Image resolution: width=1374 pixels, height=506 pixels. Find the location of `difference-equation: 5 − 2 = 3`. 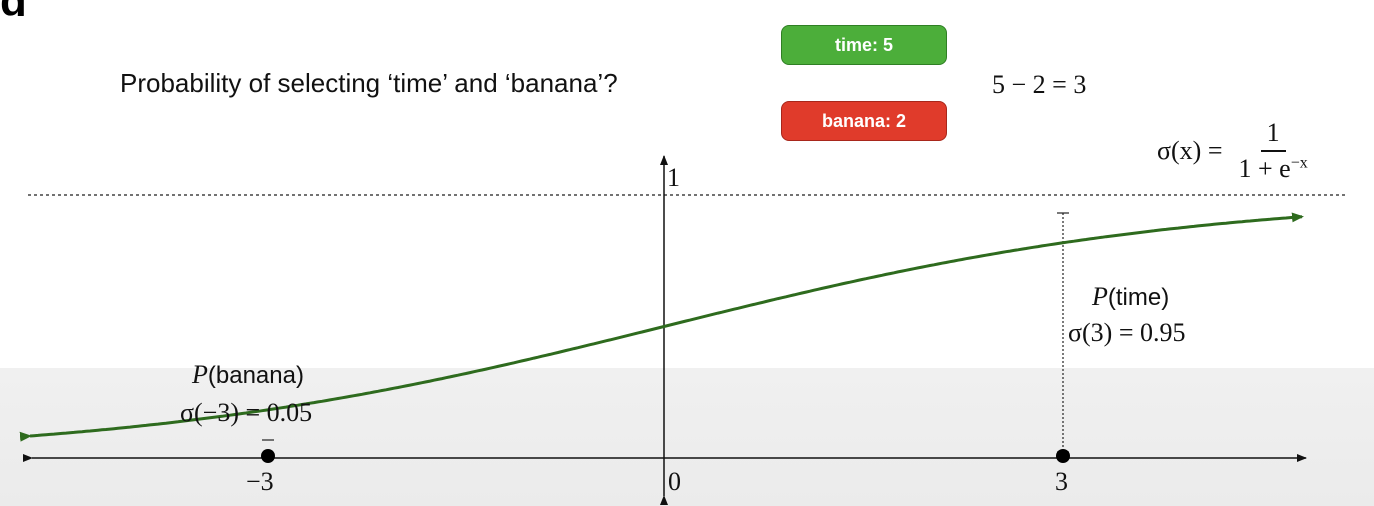

difference-equation: 5 − 2 = 3 is located at coordinates (1039, 84).